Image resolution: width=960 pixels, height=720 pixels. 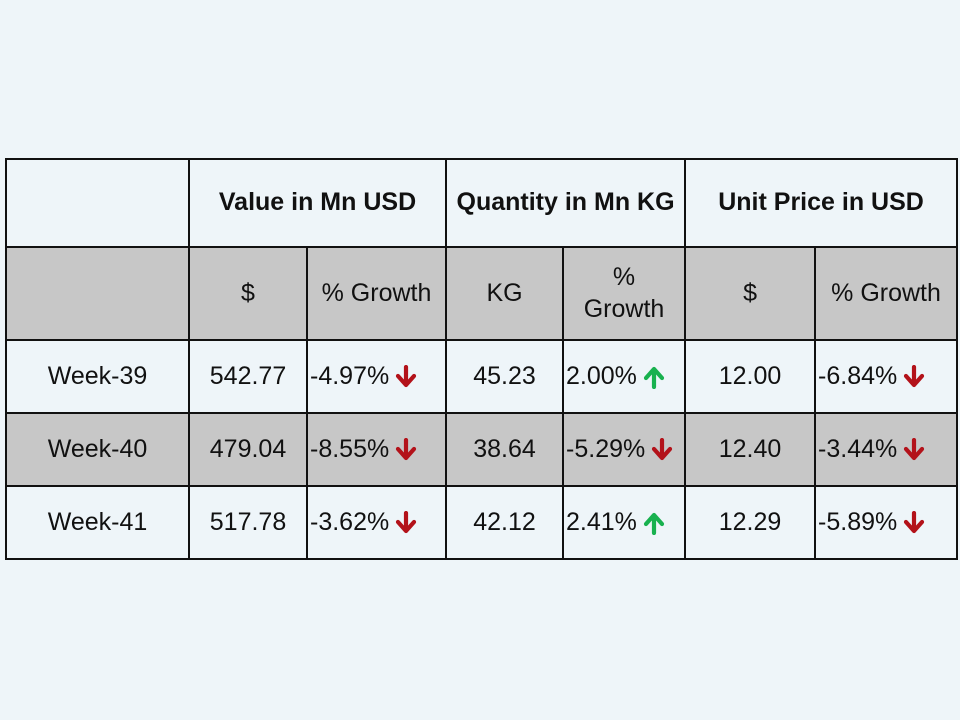 I want to click on qty-kg: 38.64, so click(x=504, y=448).